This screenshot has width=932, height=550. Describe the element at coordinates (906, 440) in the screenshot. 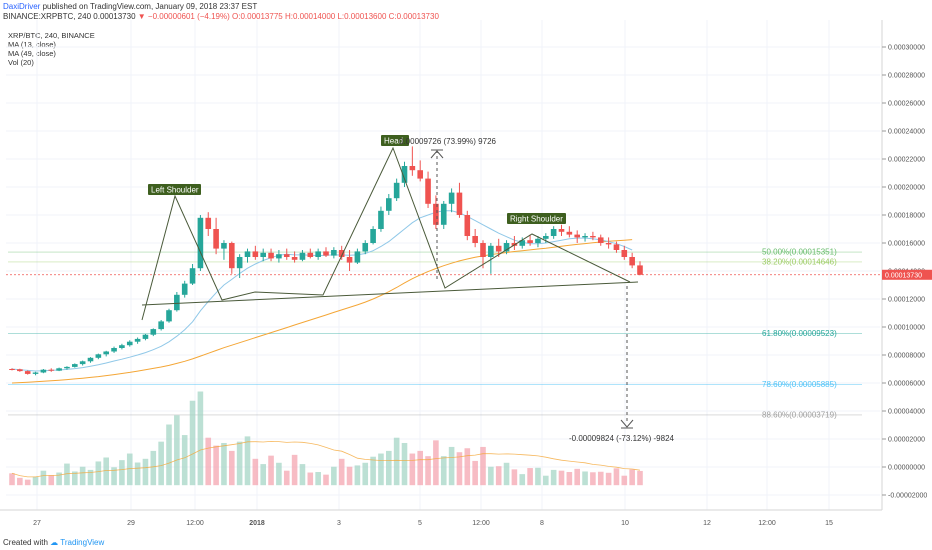

I see `price-tick-label: 0.00002000` at that location.